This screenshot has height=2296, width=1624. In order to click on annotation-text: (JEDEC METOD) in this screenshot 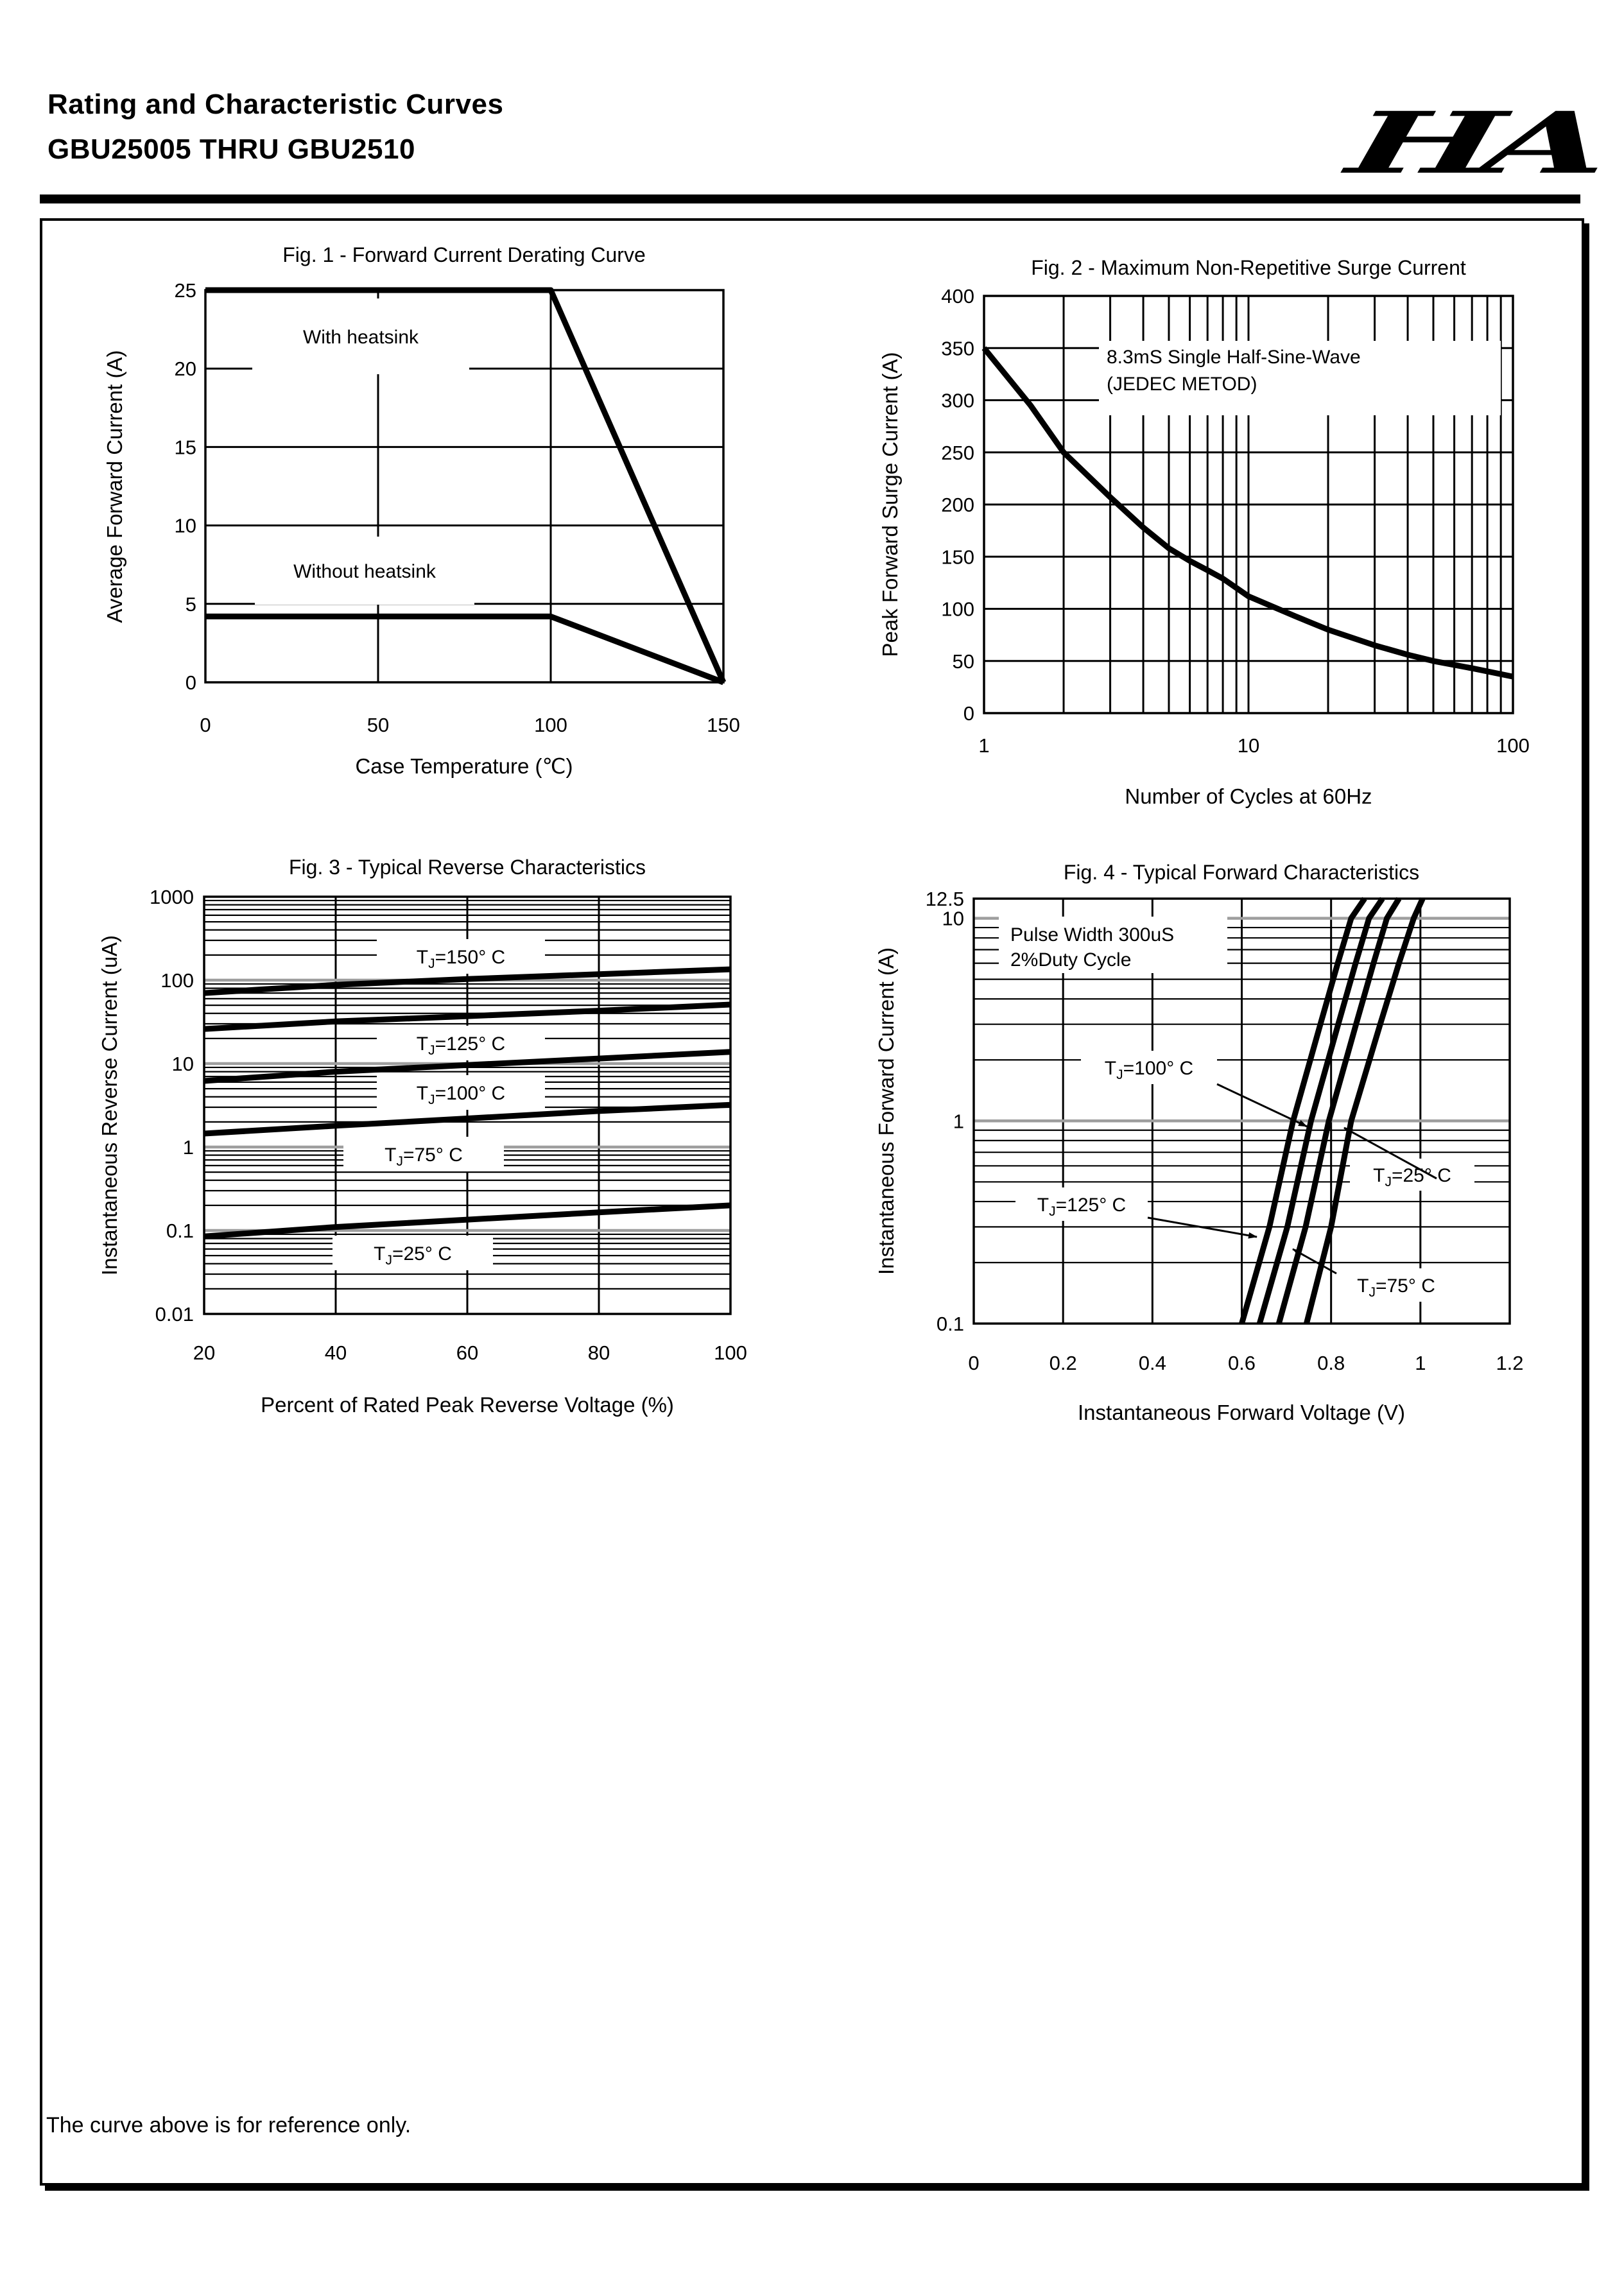, I will do `click(1182, 384)`.